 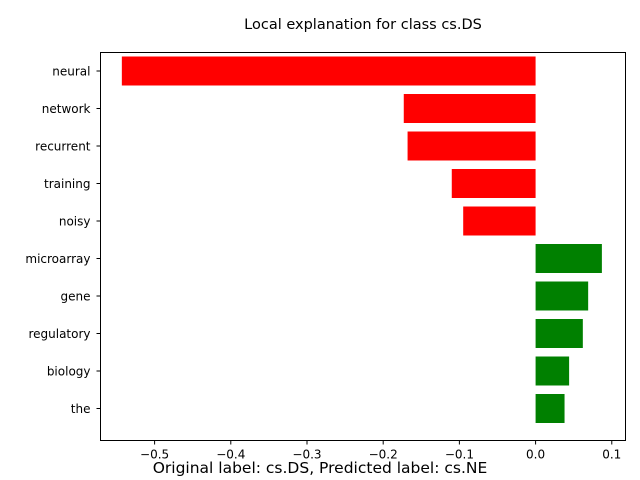 What do you see at coordinates (535, 455) in the screenshot?
I see `x-tick-label: 0.0` at bounding box center [535, 455].